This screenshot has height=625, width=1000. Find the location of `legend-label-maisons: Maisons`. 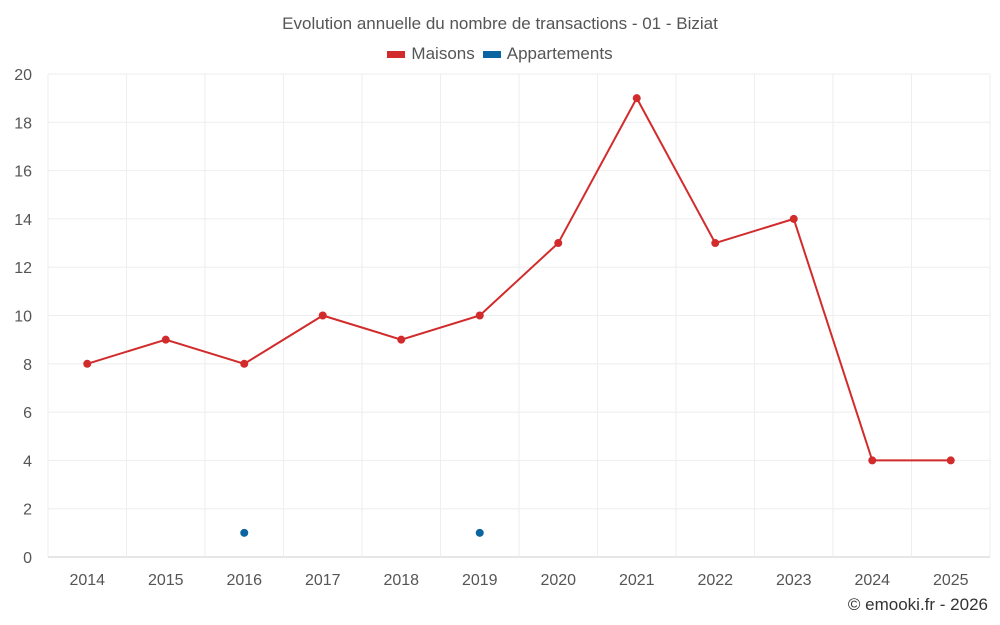

legend-label-maisons: Maisons is located at coordinates (443, 53).